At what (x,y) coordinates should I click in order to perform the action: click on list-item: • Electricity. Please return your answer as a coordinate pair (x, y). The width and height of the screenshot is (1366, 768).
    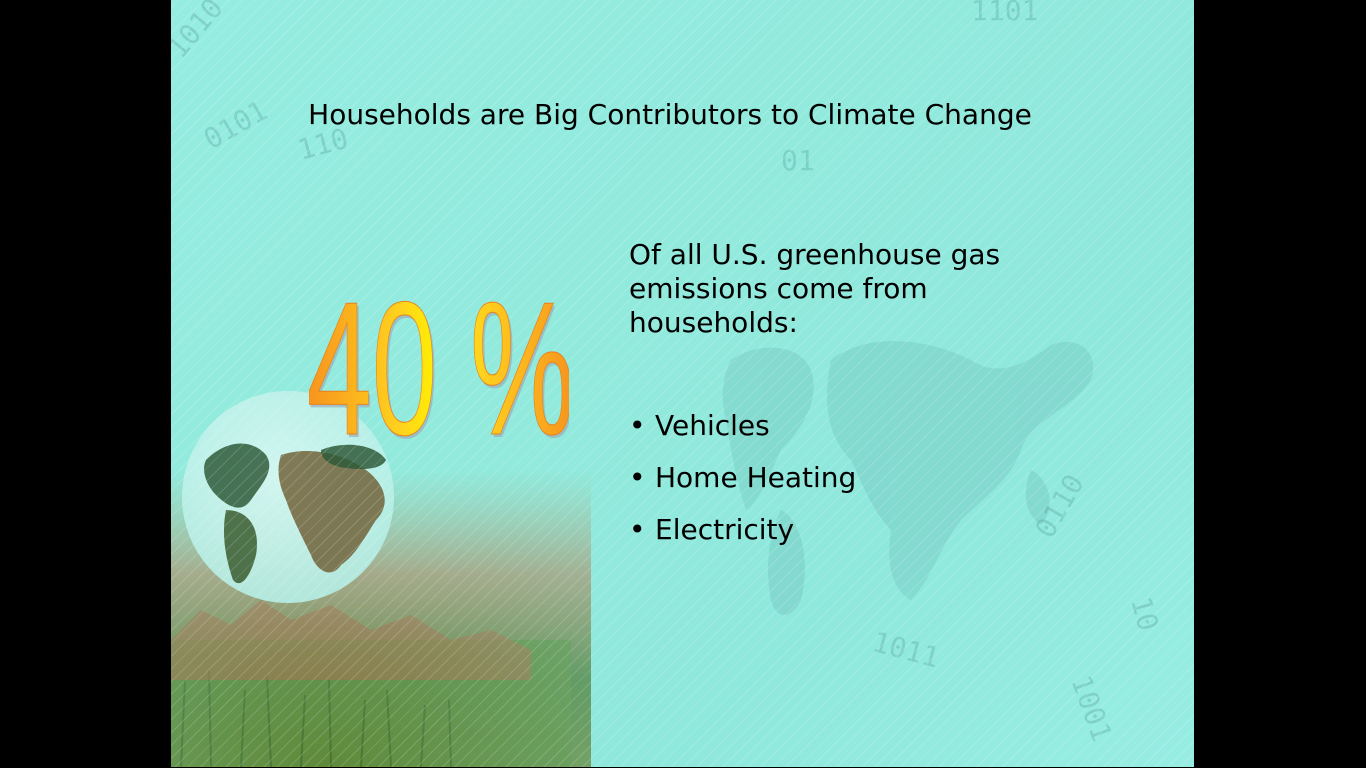
    Looking at the image, I should click on (839, 538).